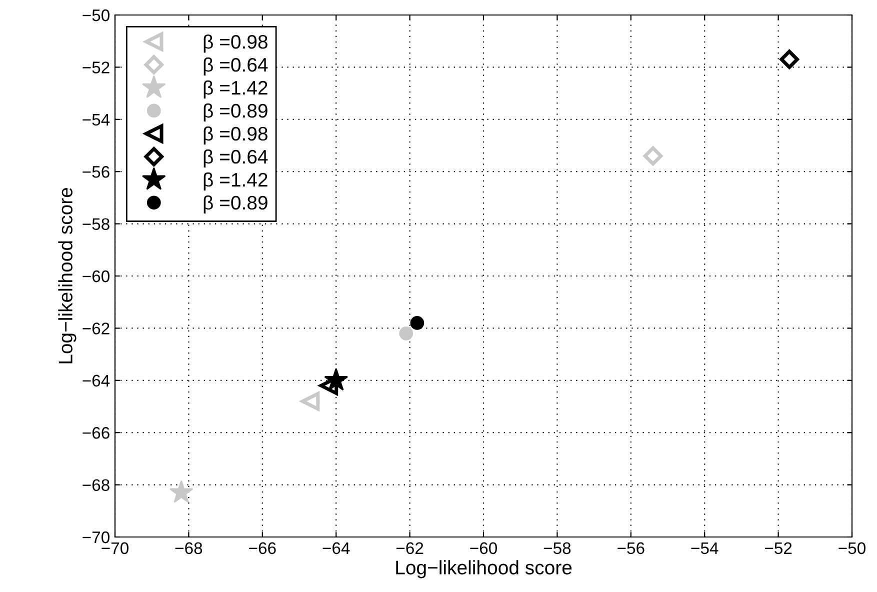  I want to click on y-tick-label: −54, so click(96, 120).